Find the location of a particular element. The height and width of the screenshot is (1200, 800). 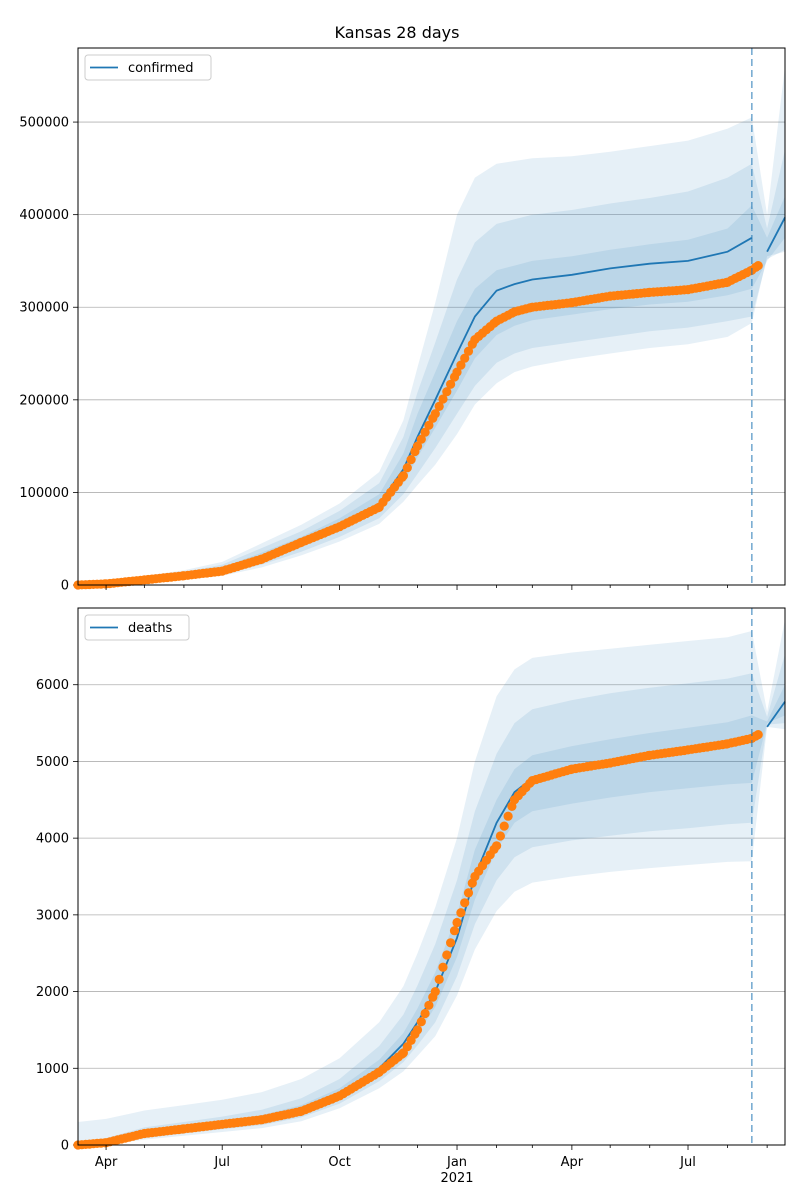

figure-title: Kansas 28 days is located at coordinates (397, 32).